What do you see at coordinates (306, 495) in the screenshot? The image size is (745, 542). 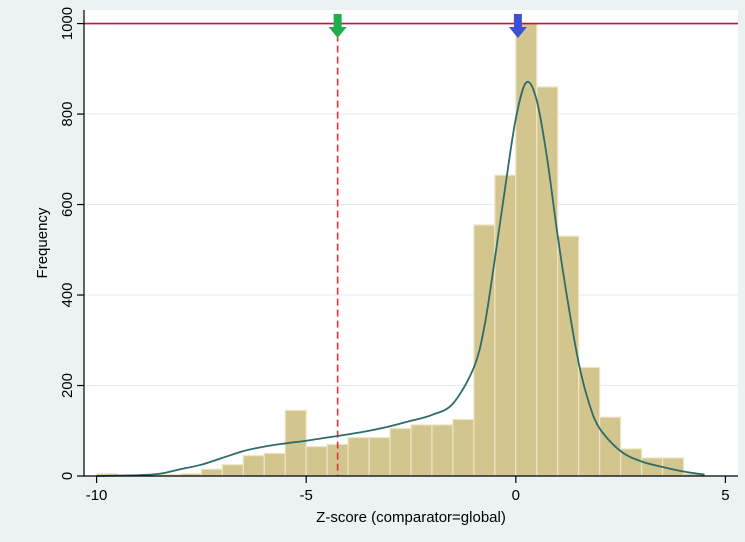 I see `x-tick-label: -5` at bounding box center [306, 495].